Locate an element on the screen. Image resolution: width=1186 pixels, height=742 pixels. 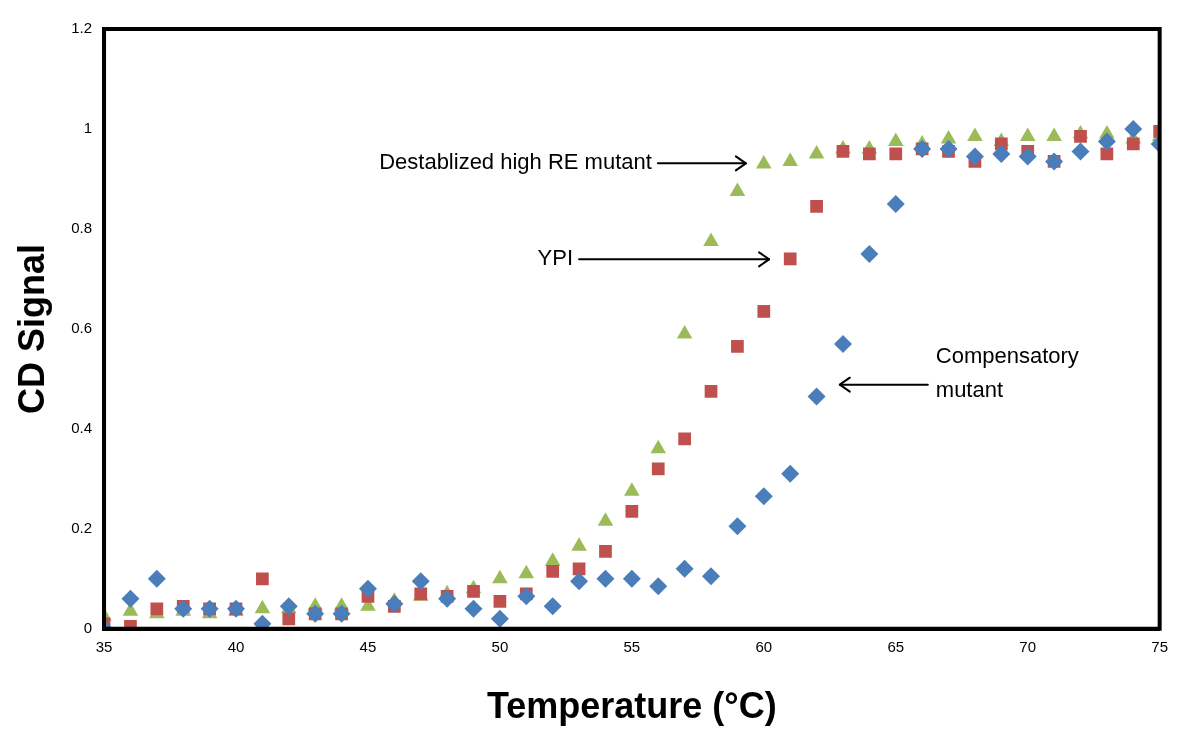
x-tick-label: 35 is located at coordinates (104, 646).